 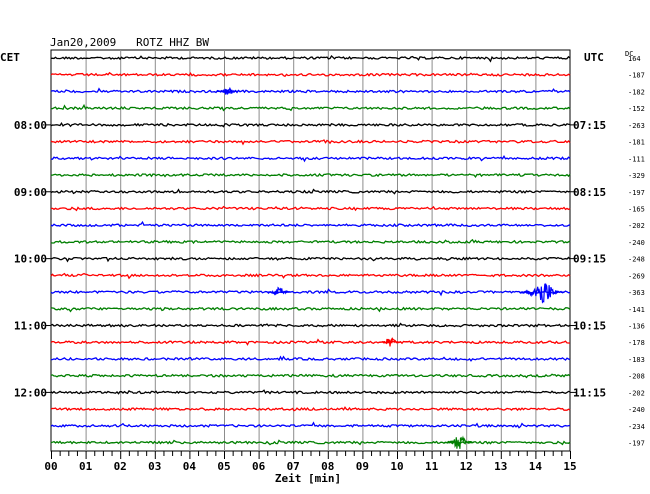 I want to click on dc-offset-label: 164, so click(x=634, y=59).